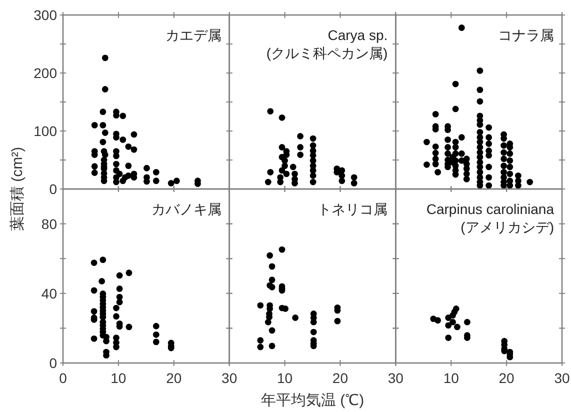  What do you see at coordinates (63, 378) in the screenshot?
I see `x-tick-label: 0` at bounding box center [63, 378].